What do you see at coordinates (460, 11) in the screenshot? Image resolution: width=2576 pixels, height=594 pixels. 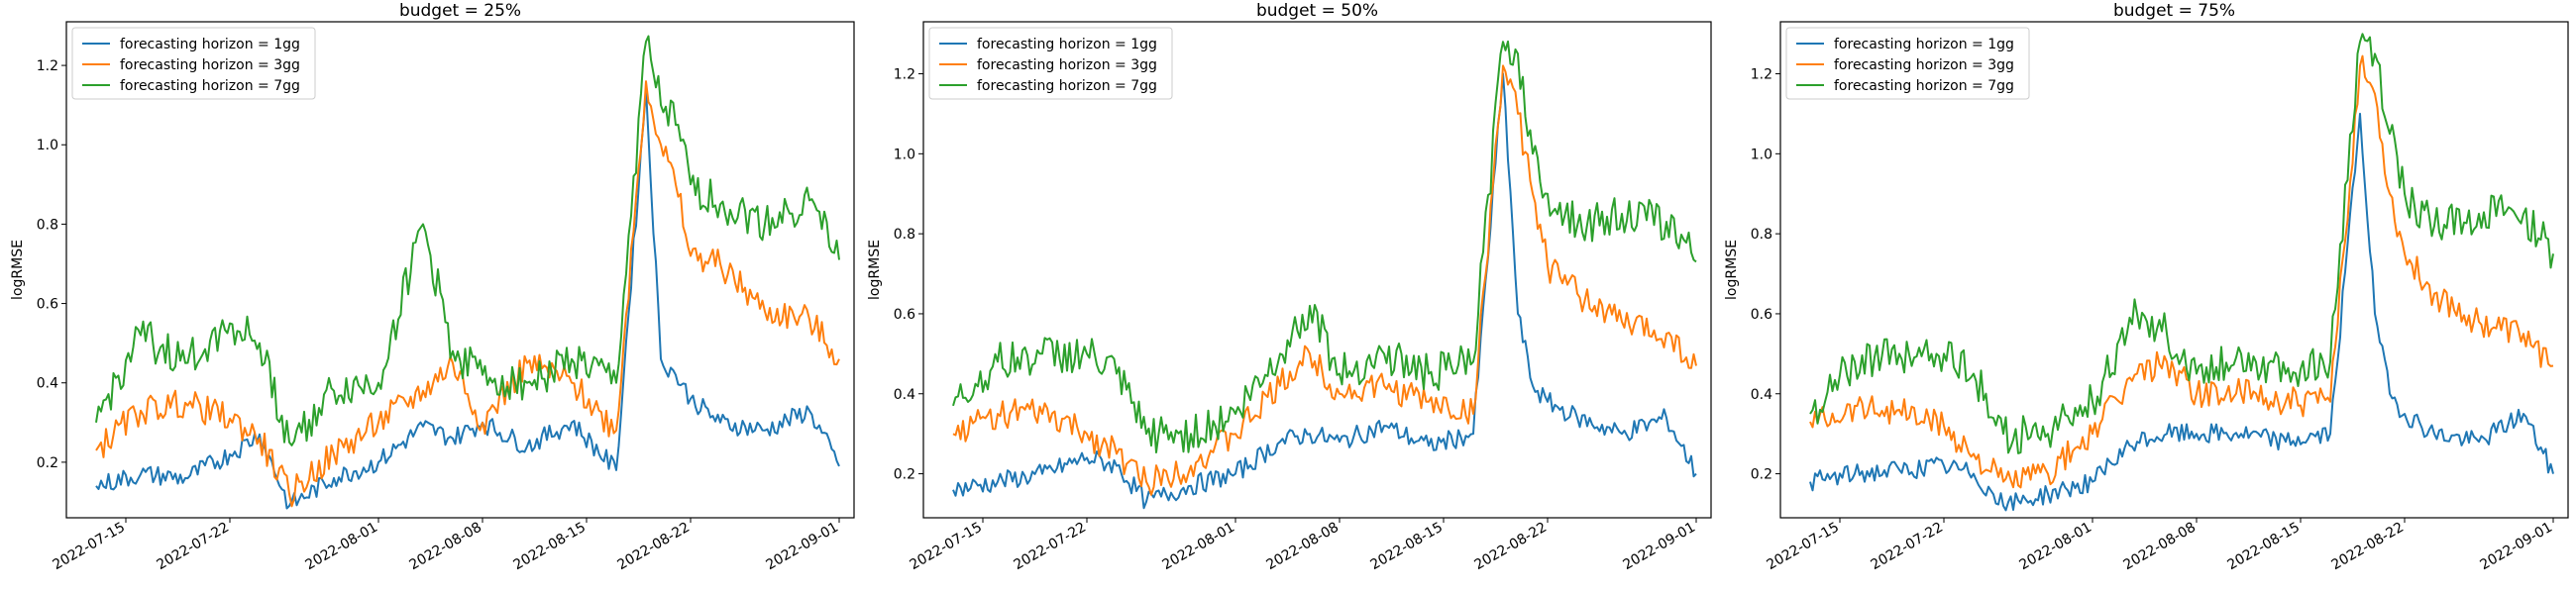 I see `chart-title: budget = 25%` at bounding box center [460, 11].